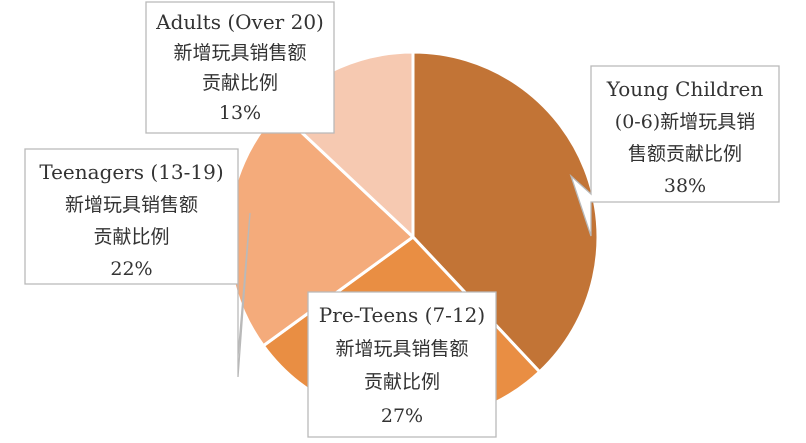 This screenshot has height=443, width=806. I want to click on data-label-line-teenagers: Teenagers (13-19), so click(131, 172).